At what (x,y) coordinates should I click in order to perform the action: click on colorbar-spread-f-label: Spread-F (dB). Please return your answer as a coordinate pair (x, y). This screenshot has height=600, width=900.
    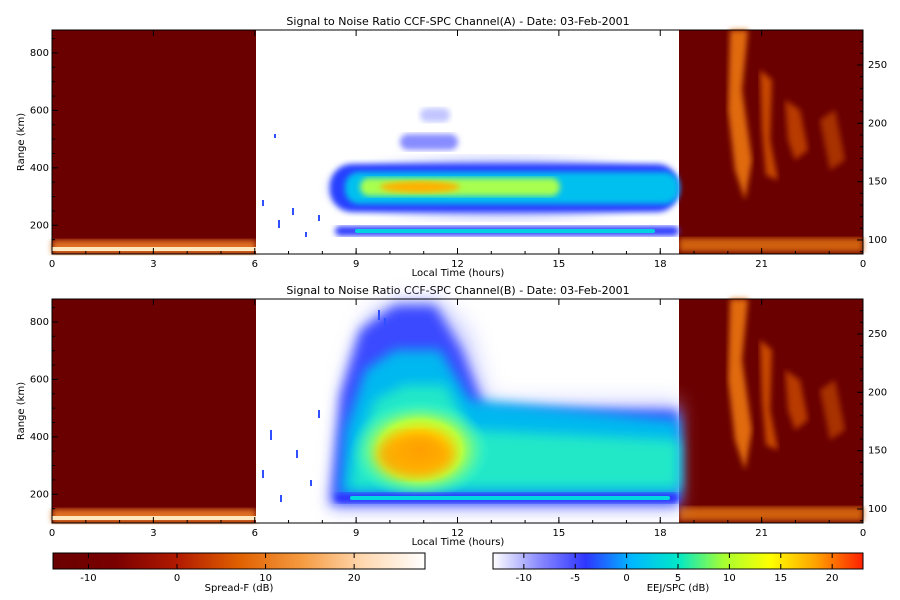
    Looking at the image, I should click on (239, 588).